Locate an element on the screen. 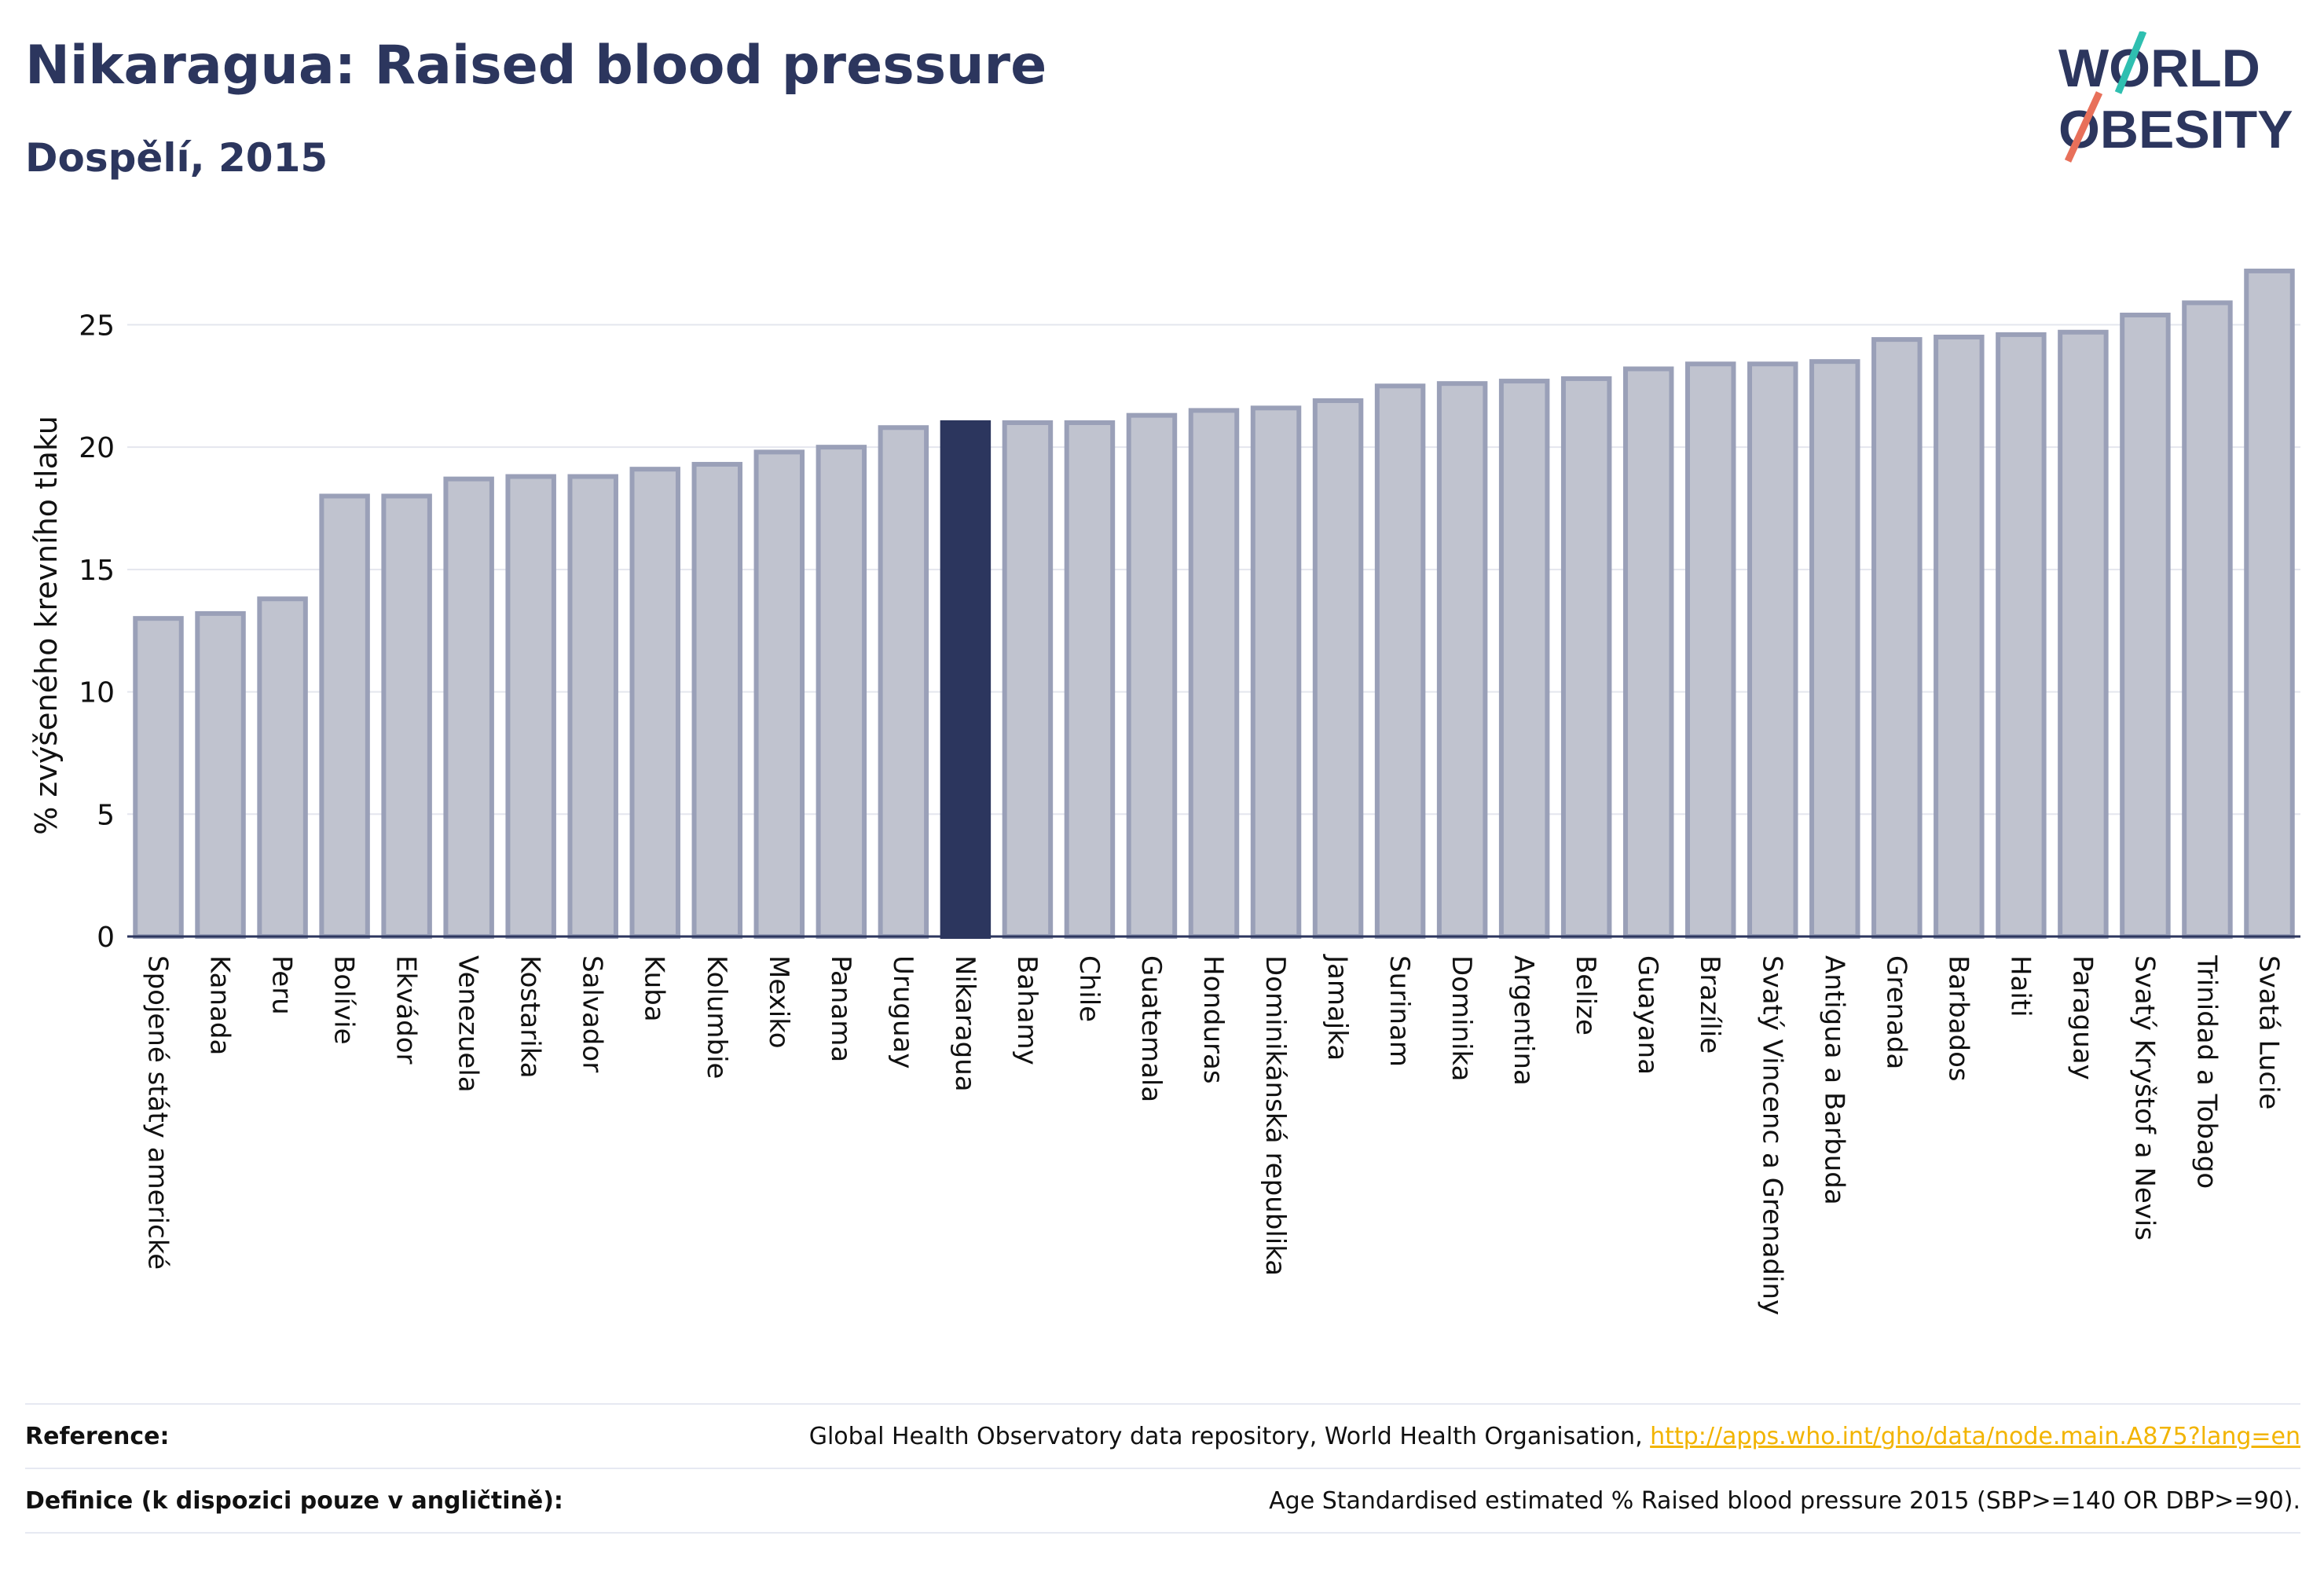 The height and width of the screenshot is (1576, 2324). x-tick-label: Ekvádor is located at coordinates (406, 1010).